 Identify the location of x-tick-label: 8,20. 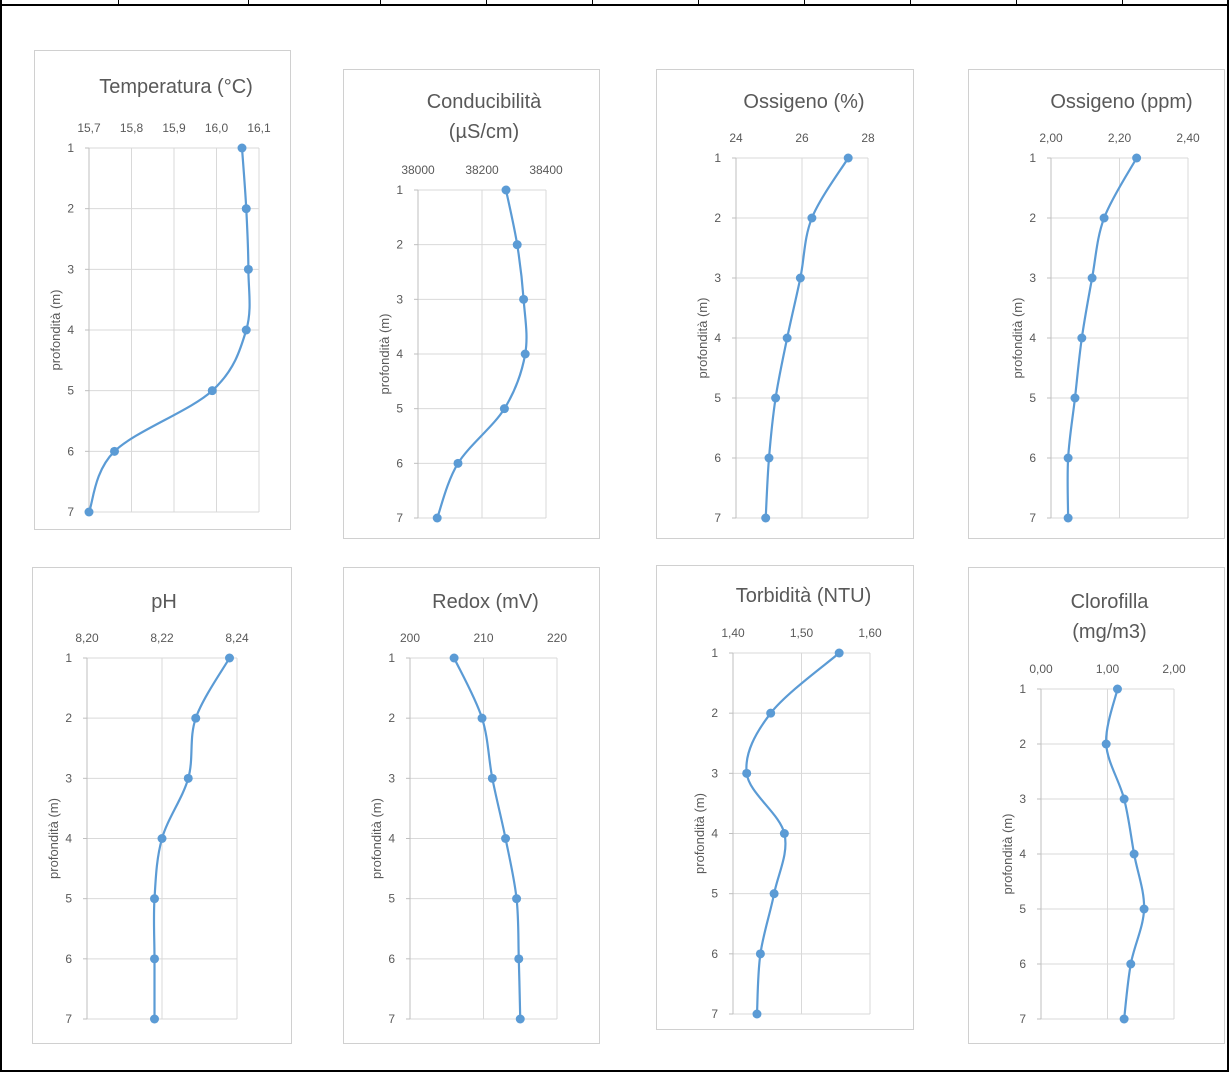
(87, 638).